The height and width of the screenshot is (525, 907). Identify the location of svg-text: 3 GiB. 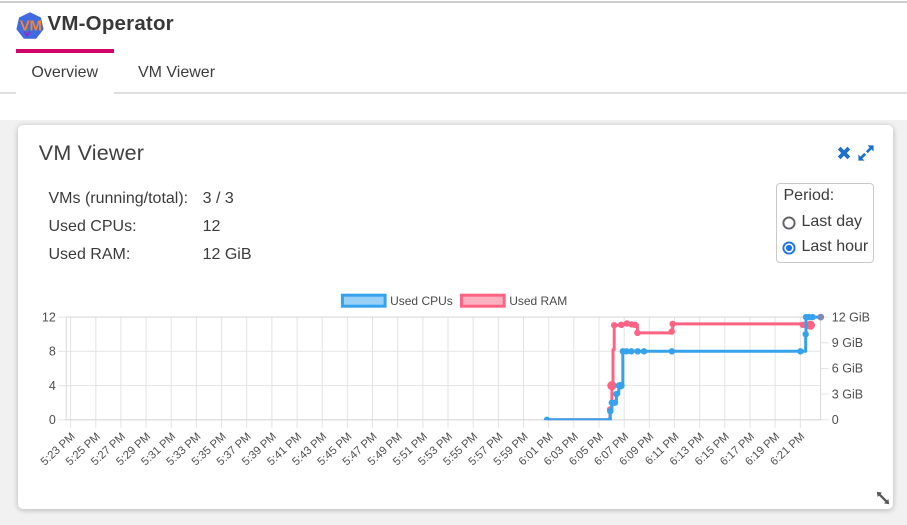
(847, 394).